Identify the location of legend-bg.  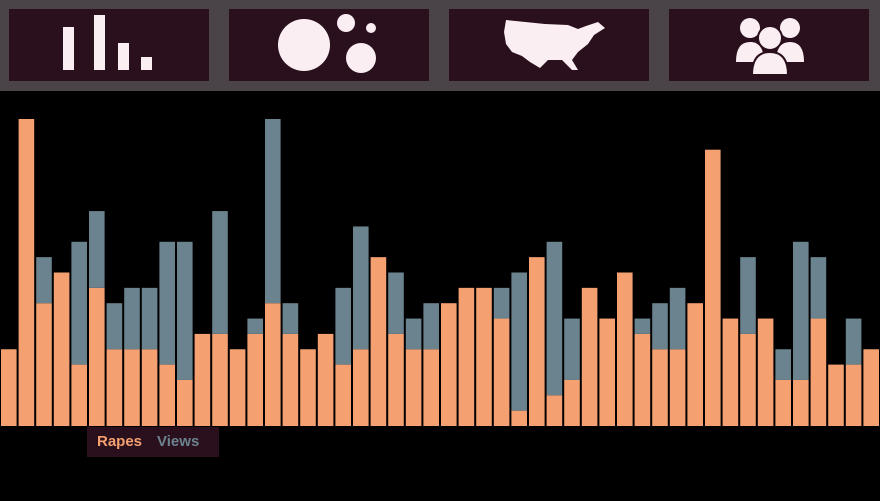
(153, 442).